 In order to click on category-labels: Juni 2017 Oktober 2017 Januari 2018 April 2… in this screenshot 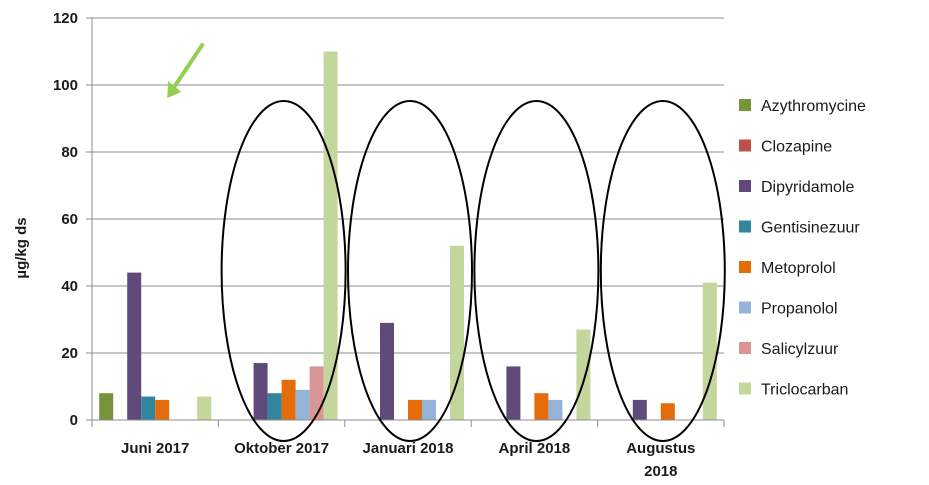, I will do `click(408, 460)`.